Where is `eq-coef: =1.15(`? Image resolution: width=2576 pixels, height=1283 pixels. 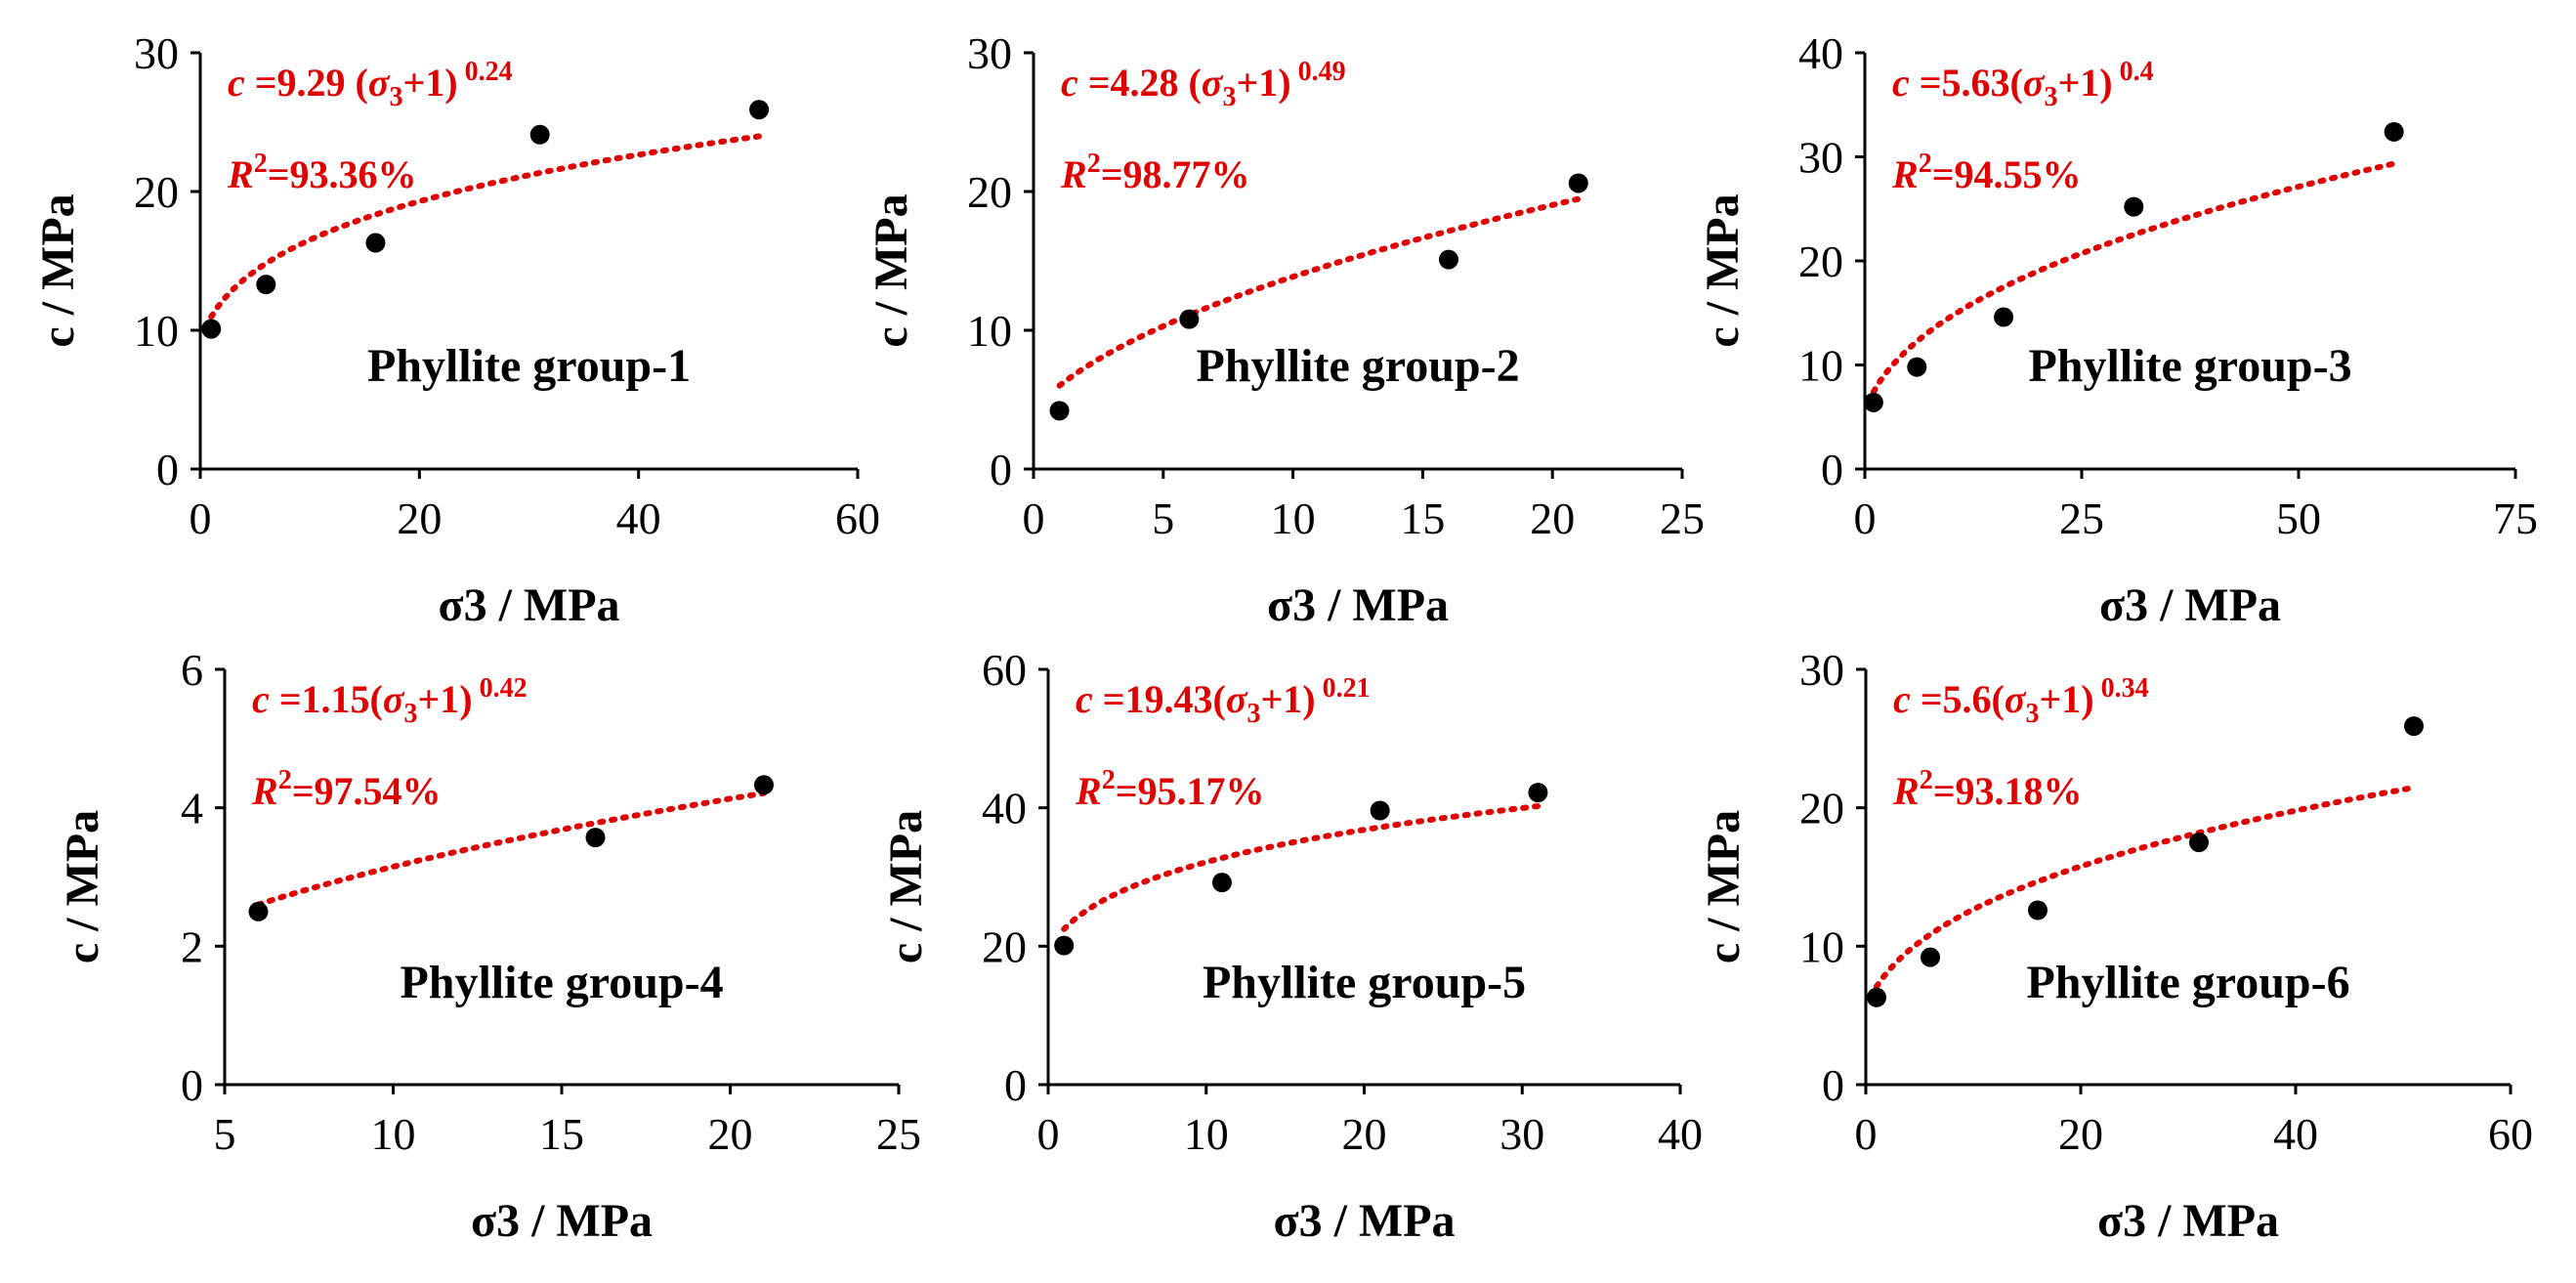
eq-coef: =1.15( is located at coordinates (326, 699).